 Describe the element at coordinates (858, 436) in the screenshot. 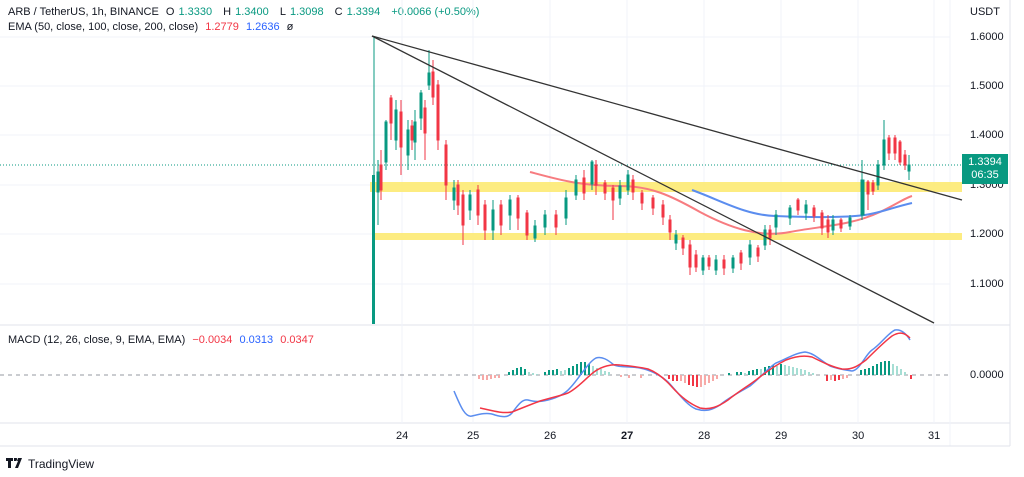

I see `time-tick: 30` at that location.